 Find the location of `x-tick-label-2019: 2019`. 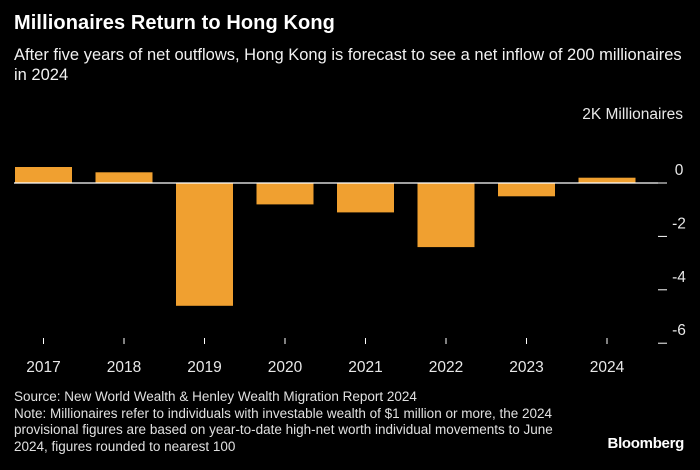

x-tick-label-2019: 2019 is located at coordinates (204, 367).